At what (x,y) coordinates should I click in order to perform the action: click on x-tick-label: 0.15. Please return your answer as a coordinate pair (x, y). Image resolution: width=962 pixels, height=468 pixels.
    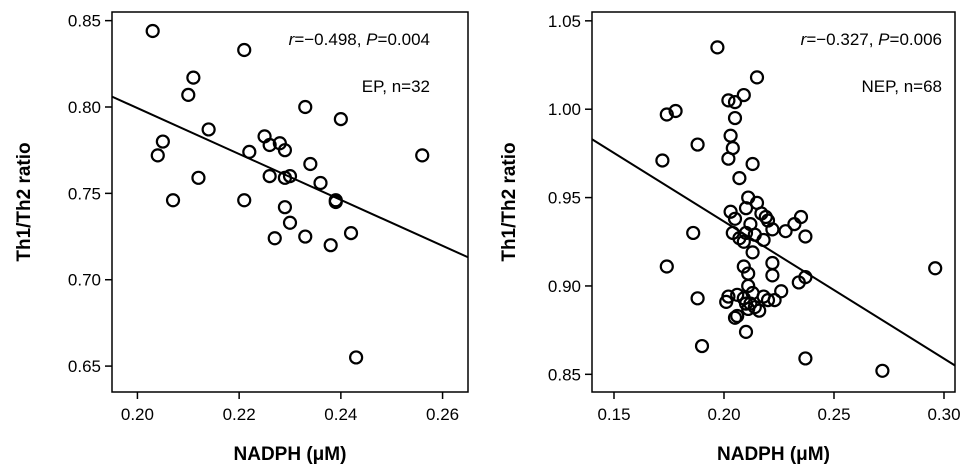
    Looking at the image, I should click on (613, 414).